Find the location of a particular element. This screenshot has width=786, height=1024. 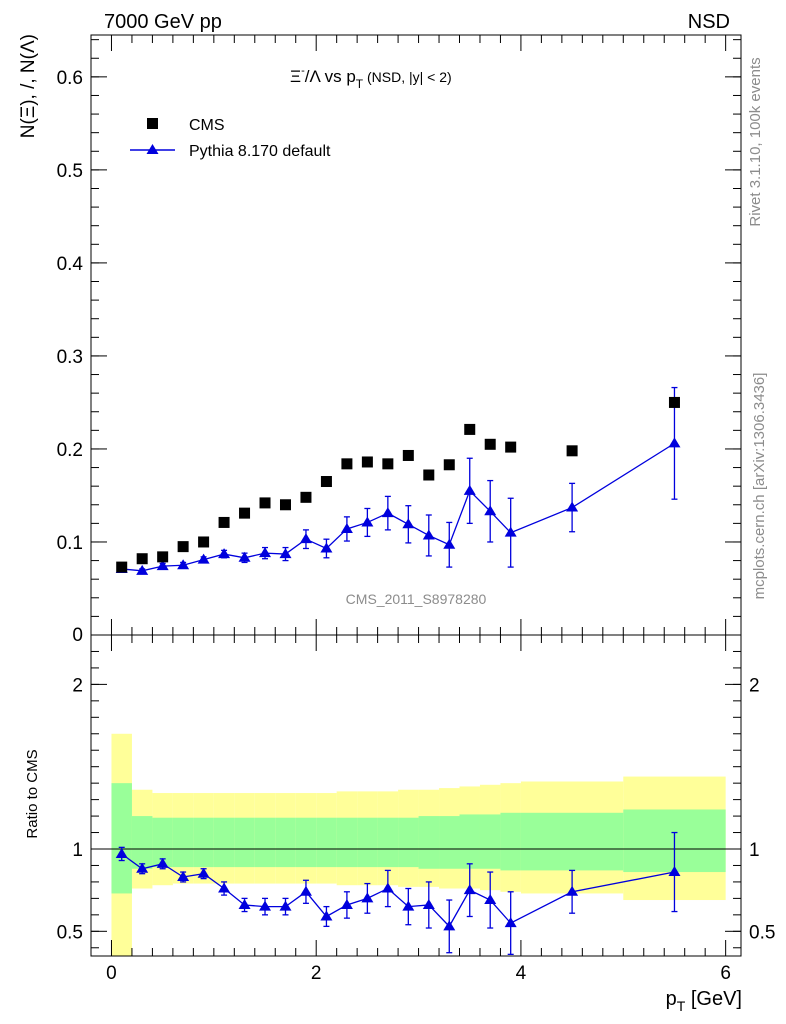

main-ytick-label: 0.1 is located at coordinates (70, 543).